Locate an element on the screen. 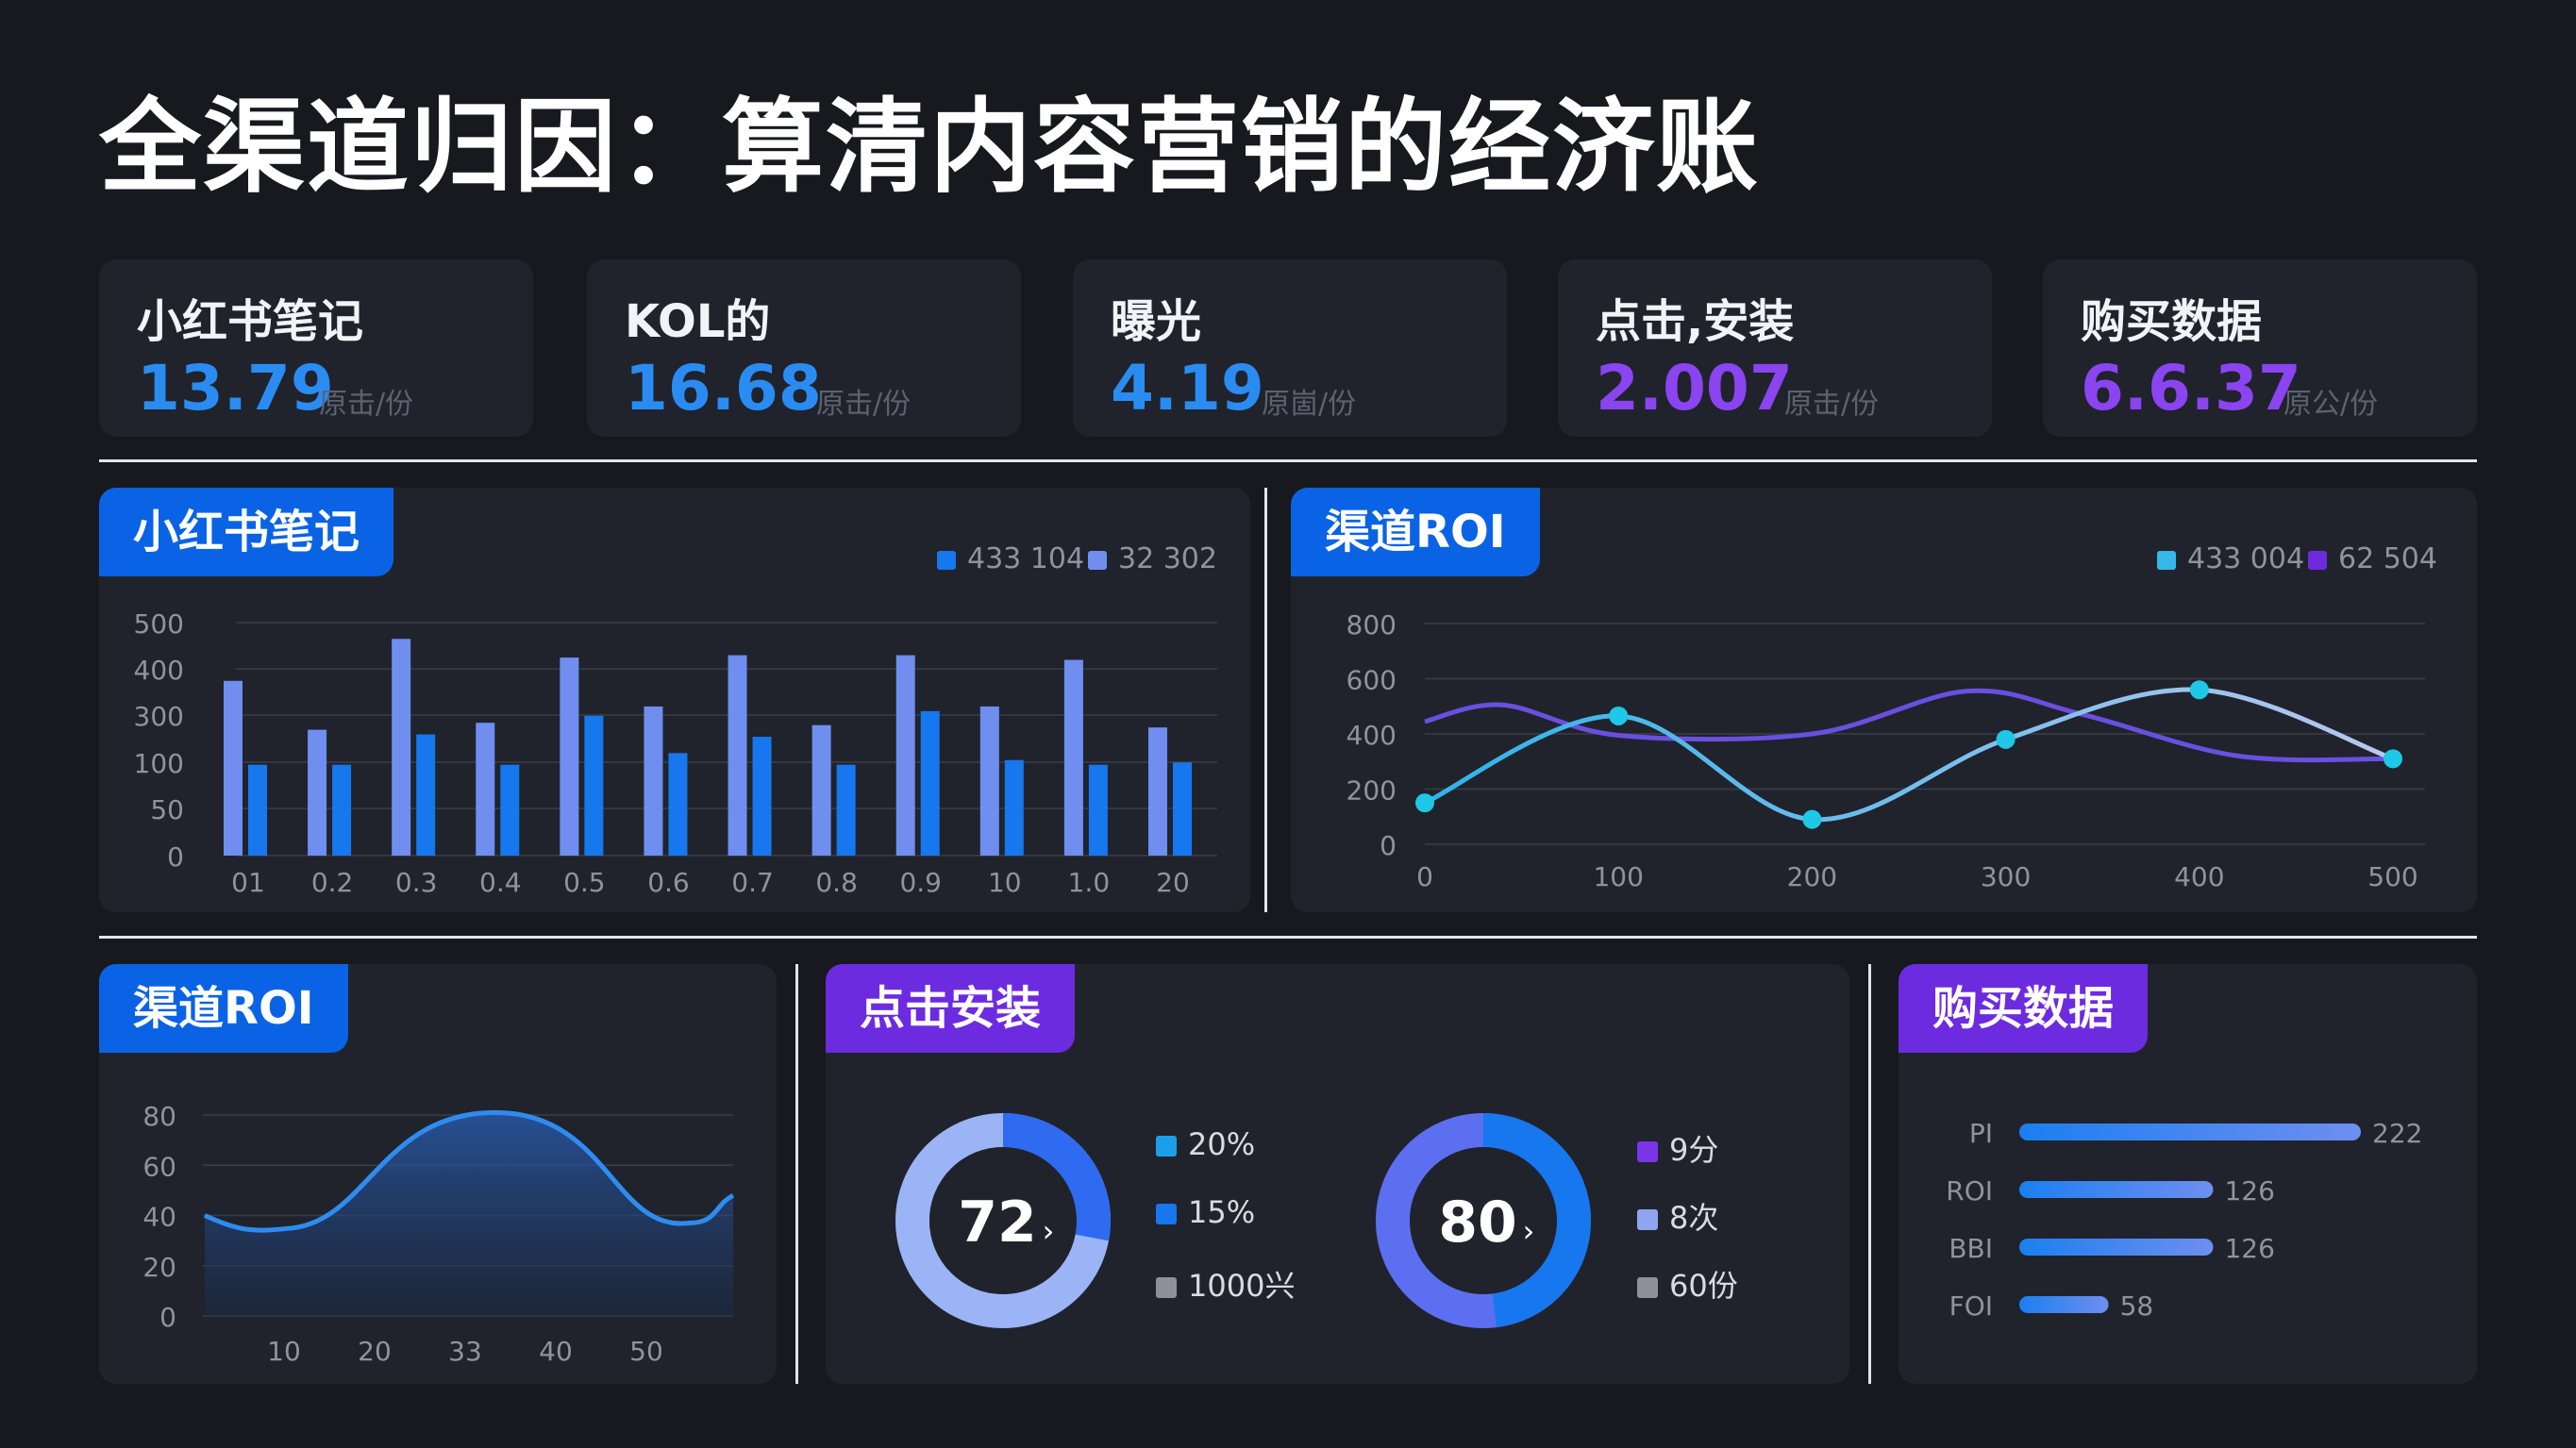  donut-legend-item: 9分 is located at coordinates (1677, 1148).